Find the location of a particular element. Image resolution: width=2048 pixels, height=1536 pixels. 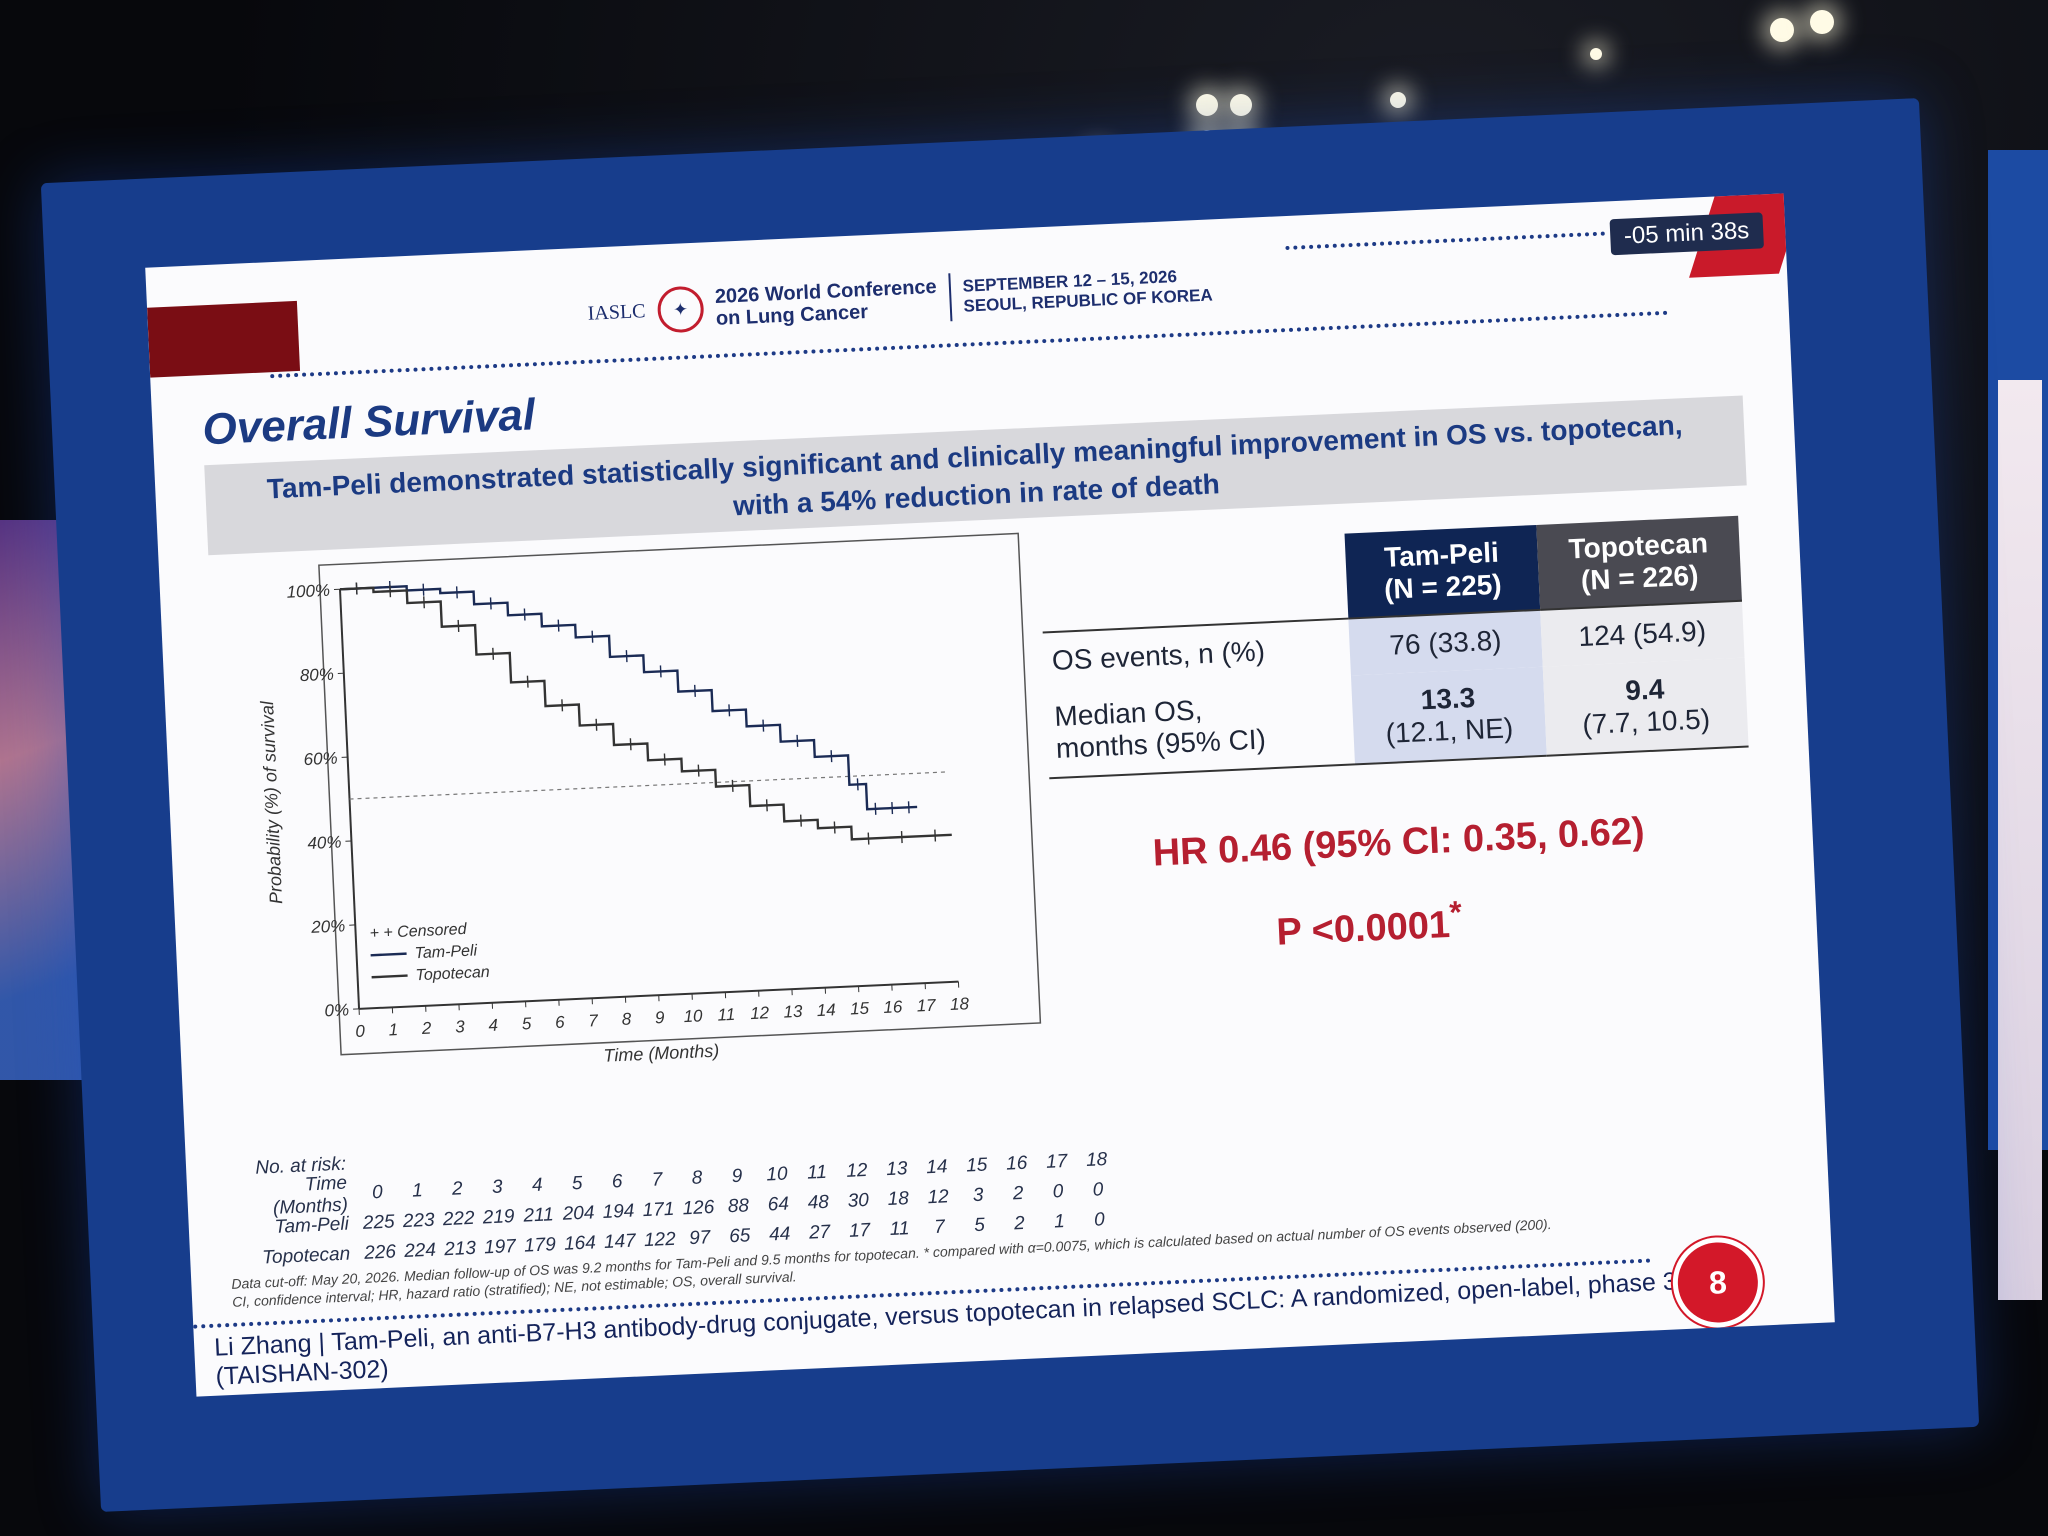

y-axis-label: Probability (%) of survival is located at coordinates (271, 802).